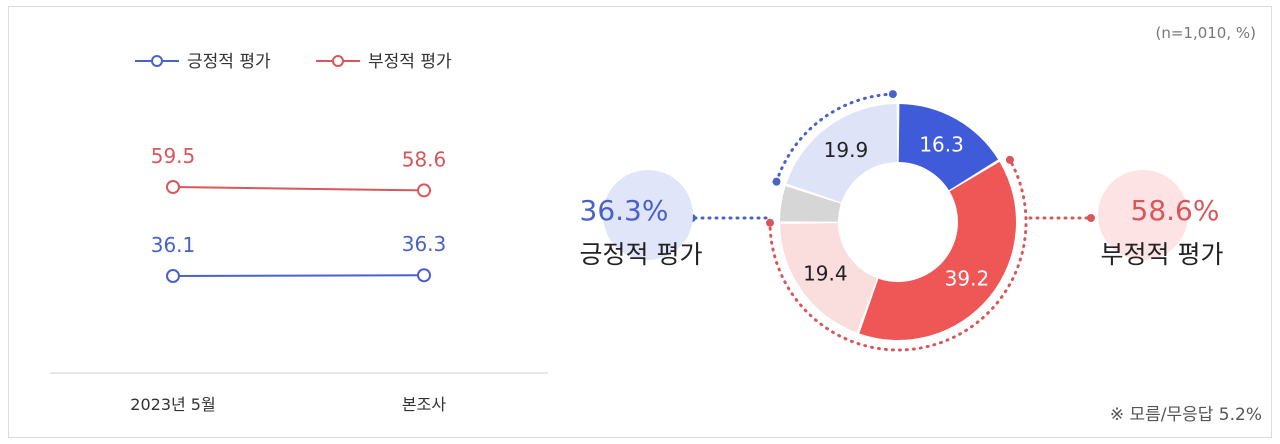 Image resolution: width=1280 pixels, height=444 pixels. Describe the element at coordinates (825, 273) in the screenshot. I see `donut-segment-label-2: 19.4` at that location.